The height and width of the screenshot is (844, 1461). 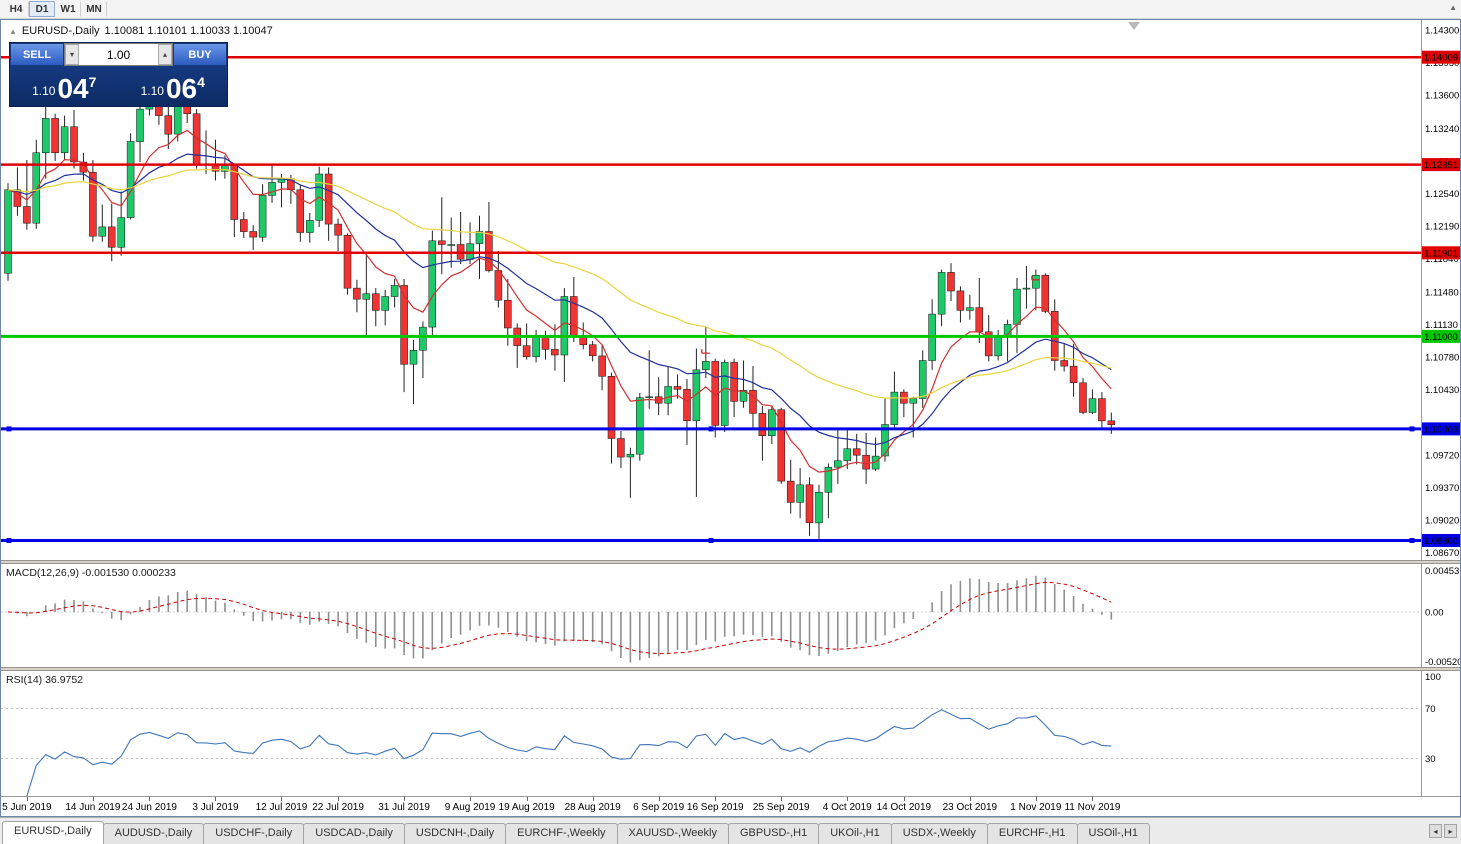 What do you see at coordinates (1036, 807) in the screenshot?
I see `date-label: 1 Nov 2019` at bounding box center [1036, 807].